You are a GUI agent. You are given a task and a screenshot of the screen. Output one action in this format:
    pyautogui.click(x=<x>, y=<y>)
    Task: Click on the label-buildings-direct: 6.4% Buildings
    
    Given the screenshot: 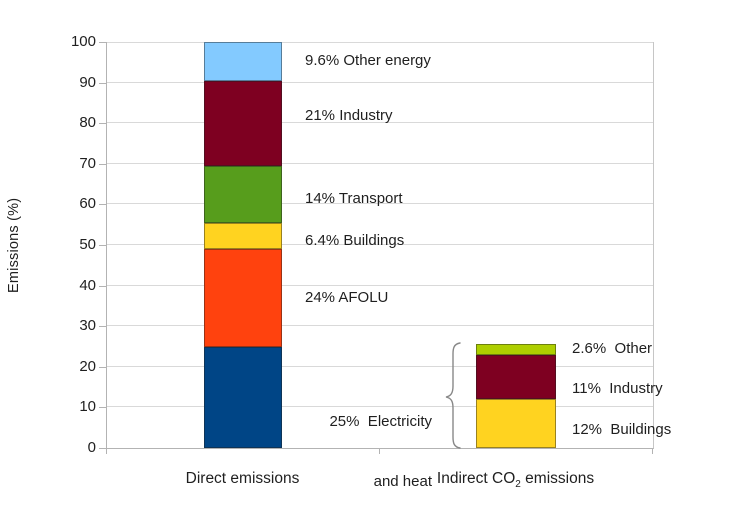 What is the action you would take?
    pyautogui.click(x=355, y=240)
    